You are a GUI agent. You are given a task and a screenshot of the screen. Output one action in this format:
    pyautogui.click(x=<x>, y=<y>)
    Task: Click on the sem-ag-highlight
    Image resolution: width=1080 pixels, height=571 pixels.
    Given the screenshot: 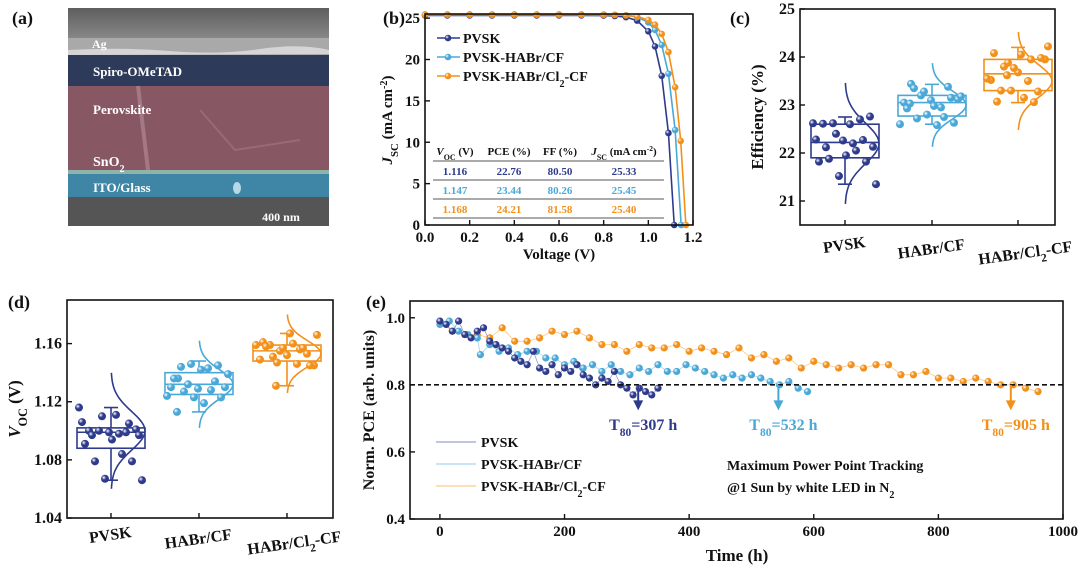 What is the action you would take?
    pyautogui.click(x=198, y=50)
    